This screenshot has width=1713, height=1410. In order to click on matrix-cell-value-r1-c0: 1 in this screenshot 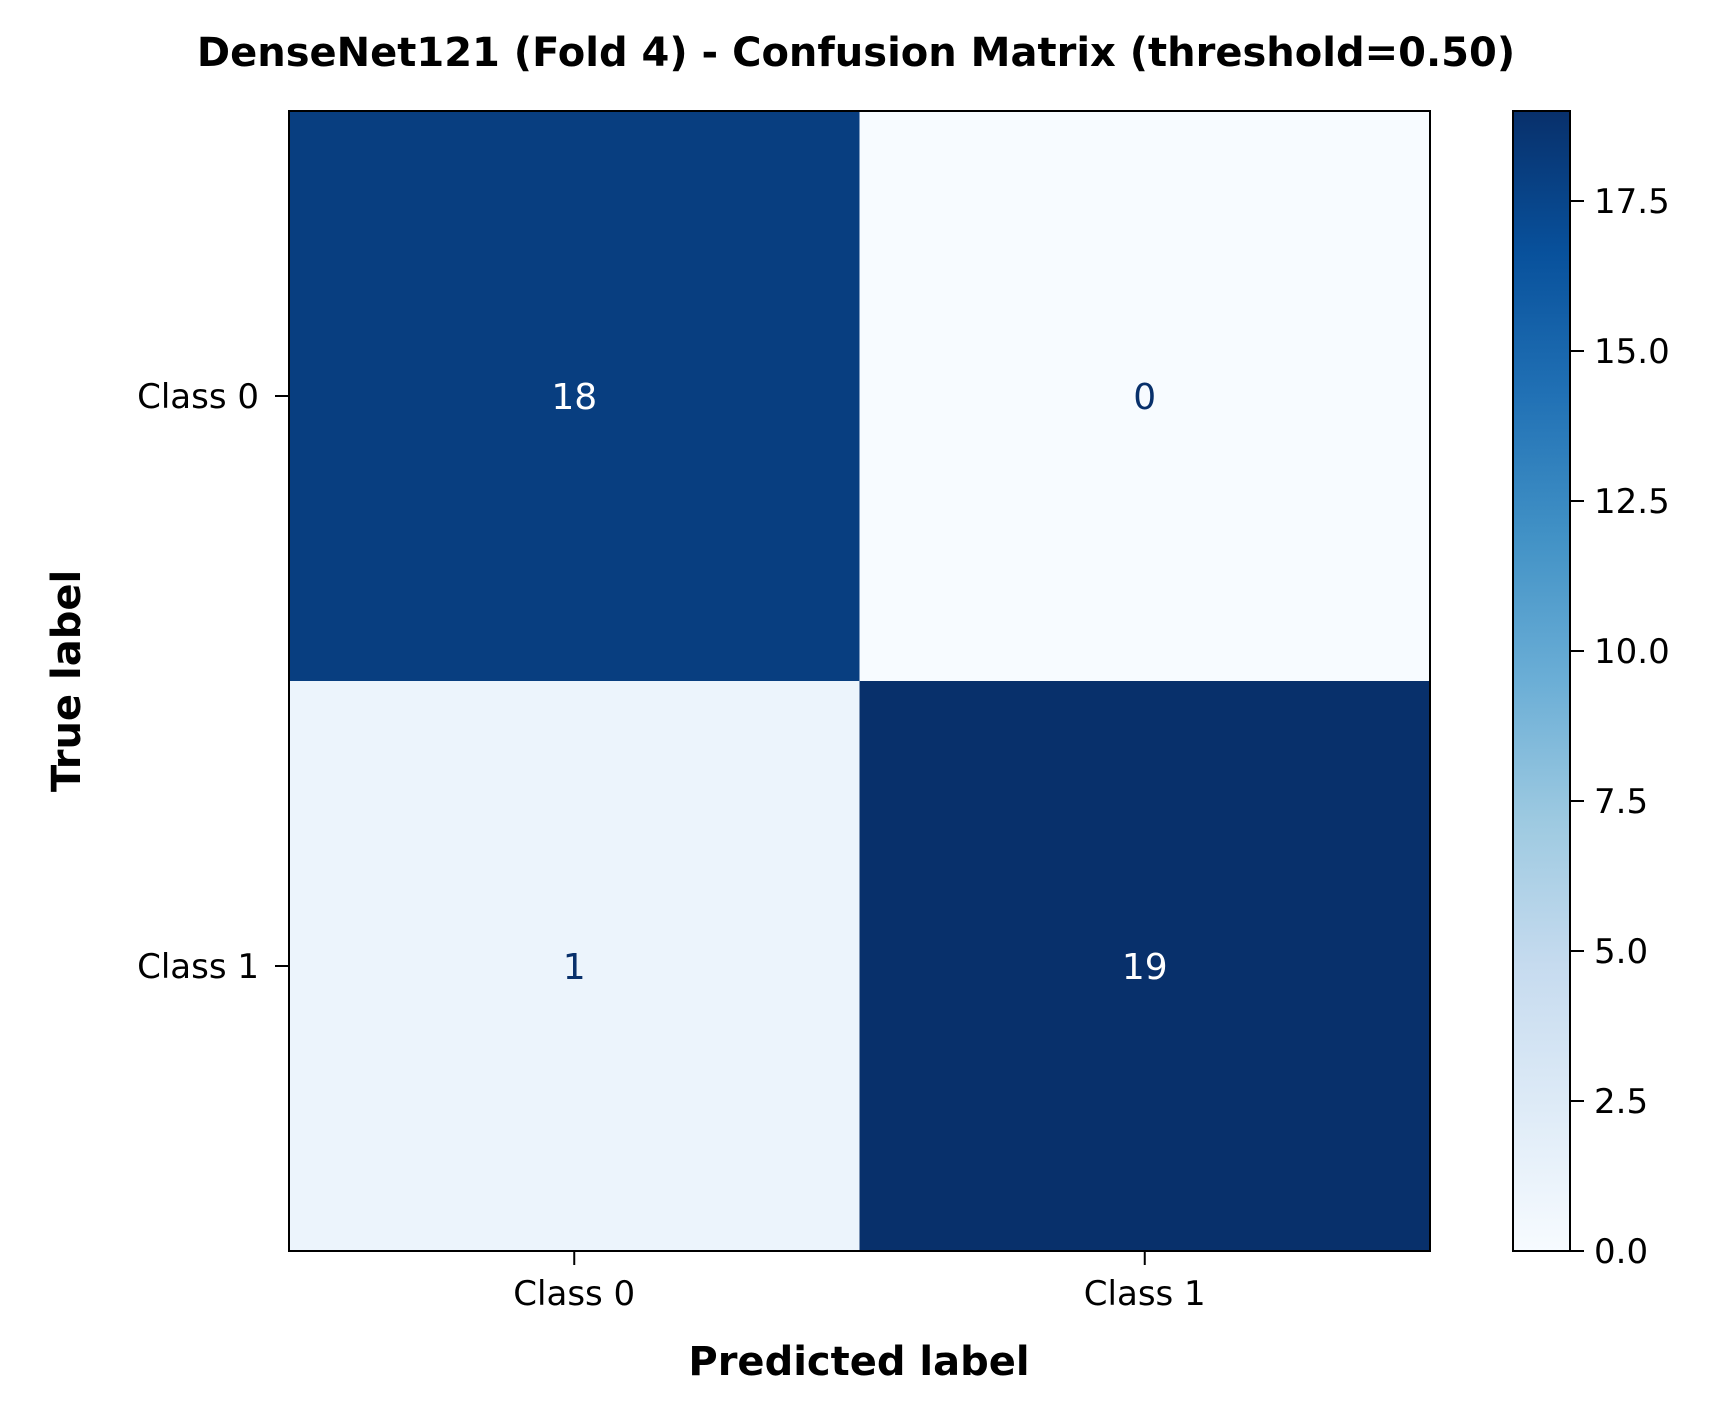, I will do `click(574, 967)`.